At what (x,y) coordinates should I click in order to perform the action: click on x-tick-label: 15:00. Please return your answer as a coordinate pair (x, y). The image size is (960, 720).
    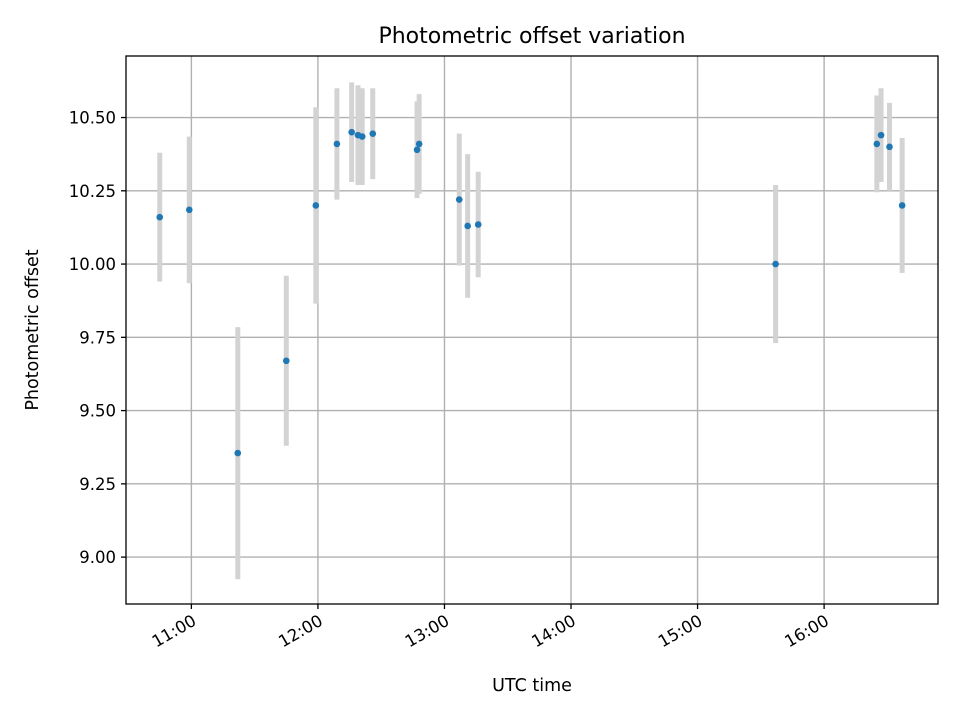
    Looking at the image, I should click on (680, 631).